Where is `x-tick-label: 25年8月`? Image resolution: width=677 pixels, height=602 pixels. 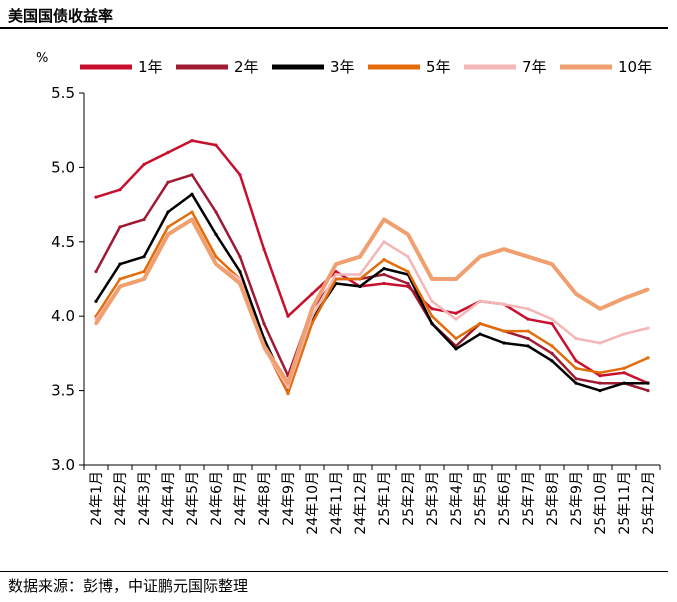
x-tick-label: 25年8月 is located at coordinates (553, 498).